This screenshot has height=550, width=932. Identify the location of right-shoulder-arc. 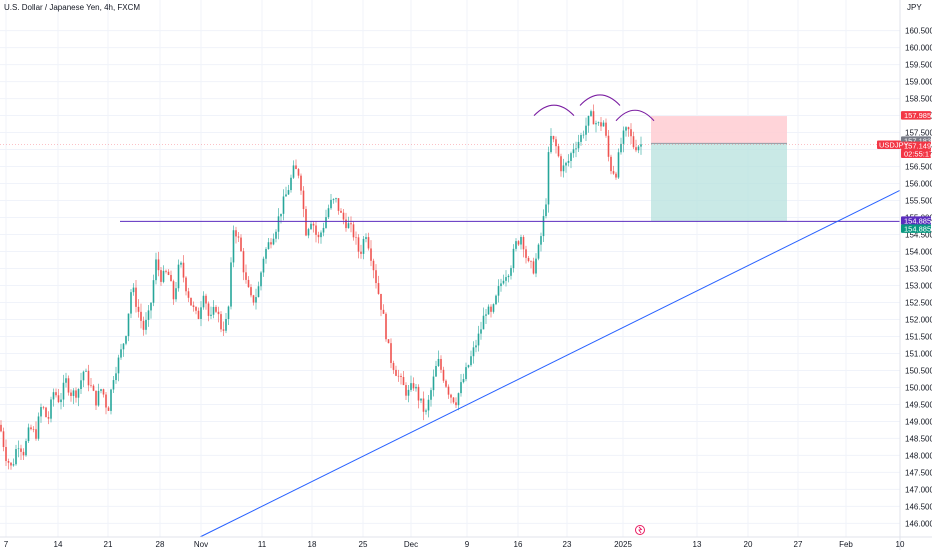
(635, 115).